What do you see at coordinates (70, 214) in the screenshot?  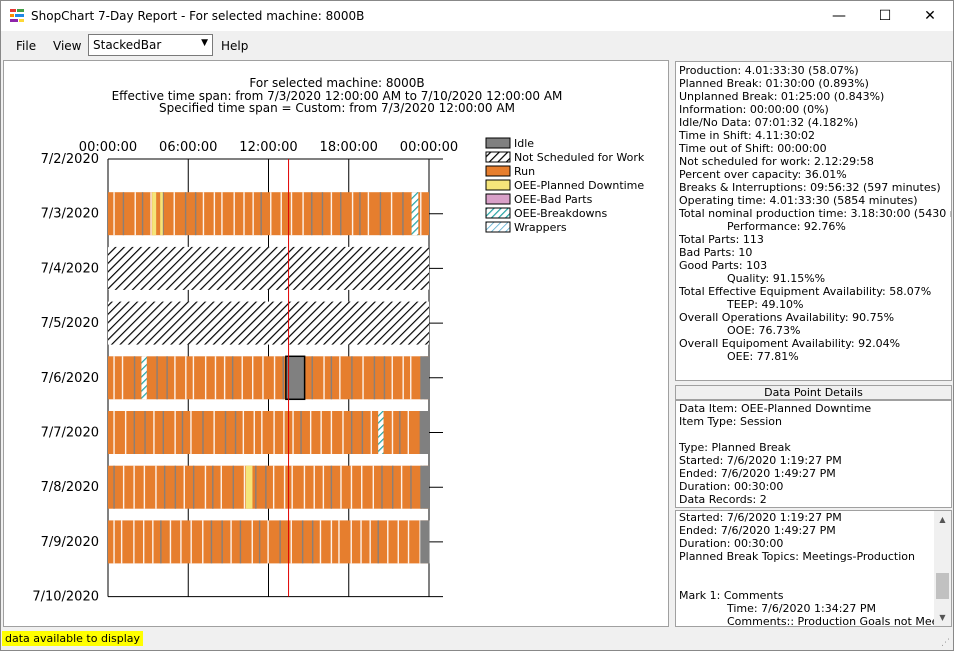 I see `y-tick-label: 7/3/2020` at bounding box center [70, 214].